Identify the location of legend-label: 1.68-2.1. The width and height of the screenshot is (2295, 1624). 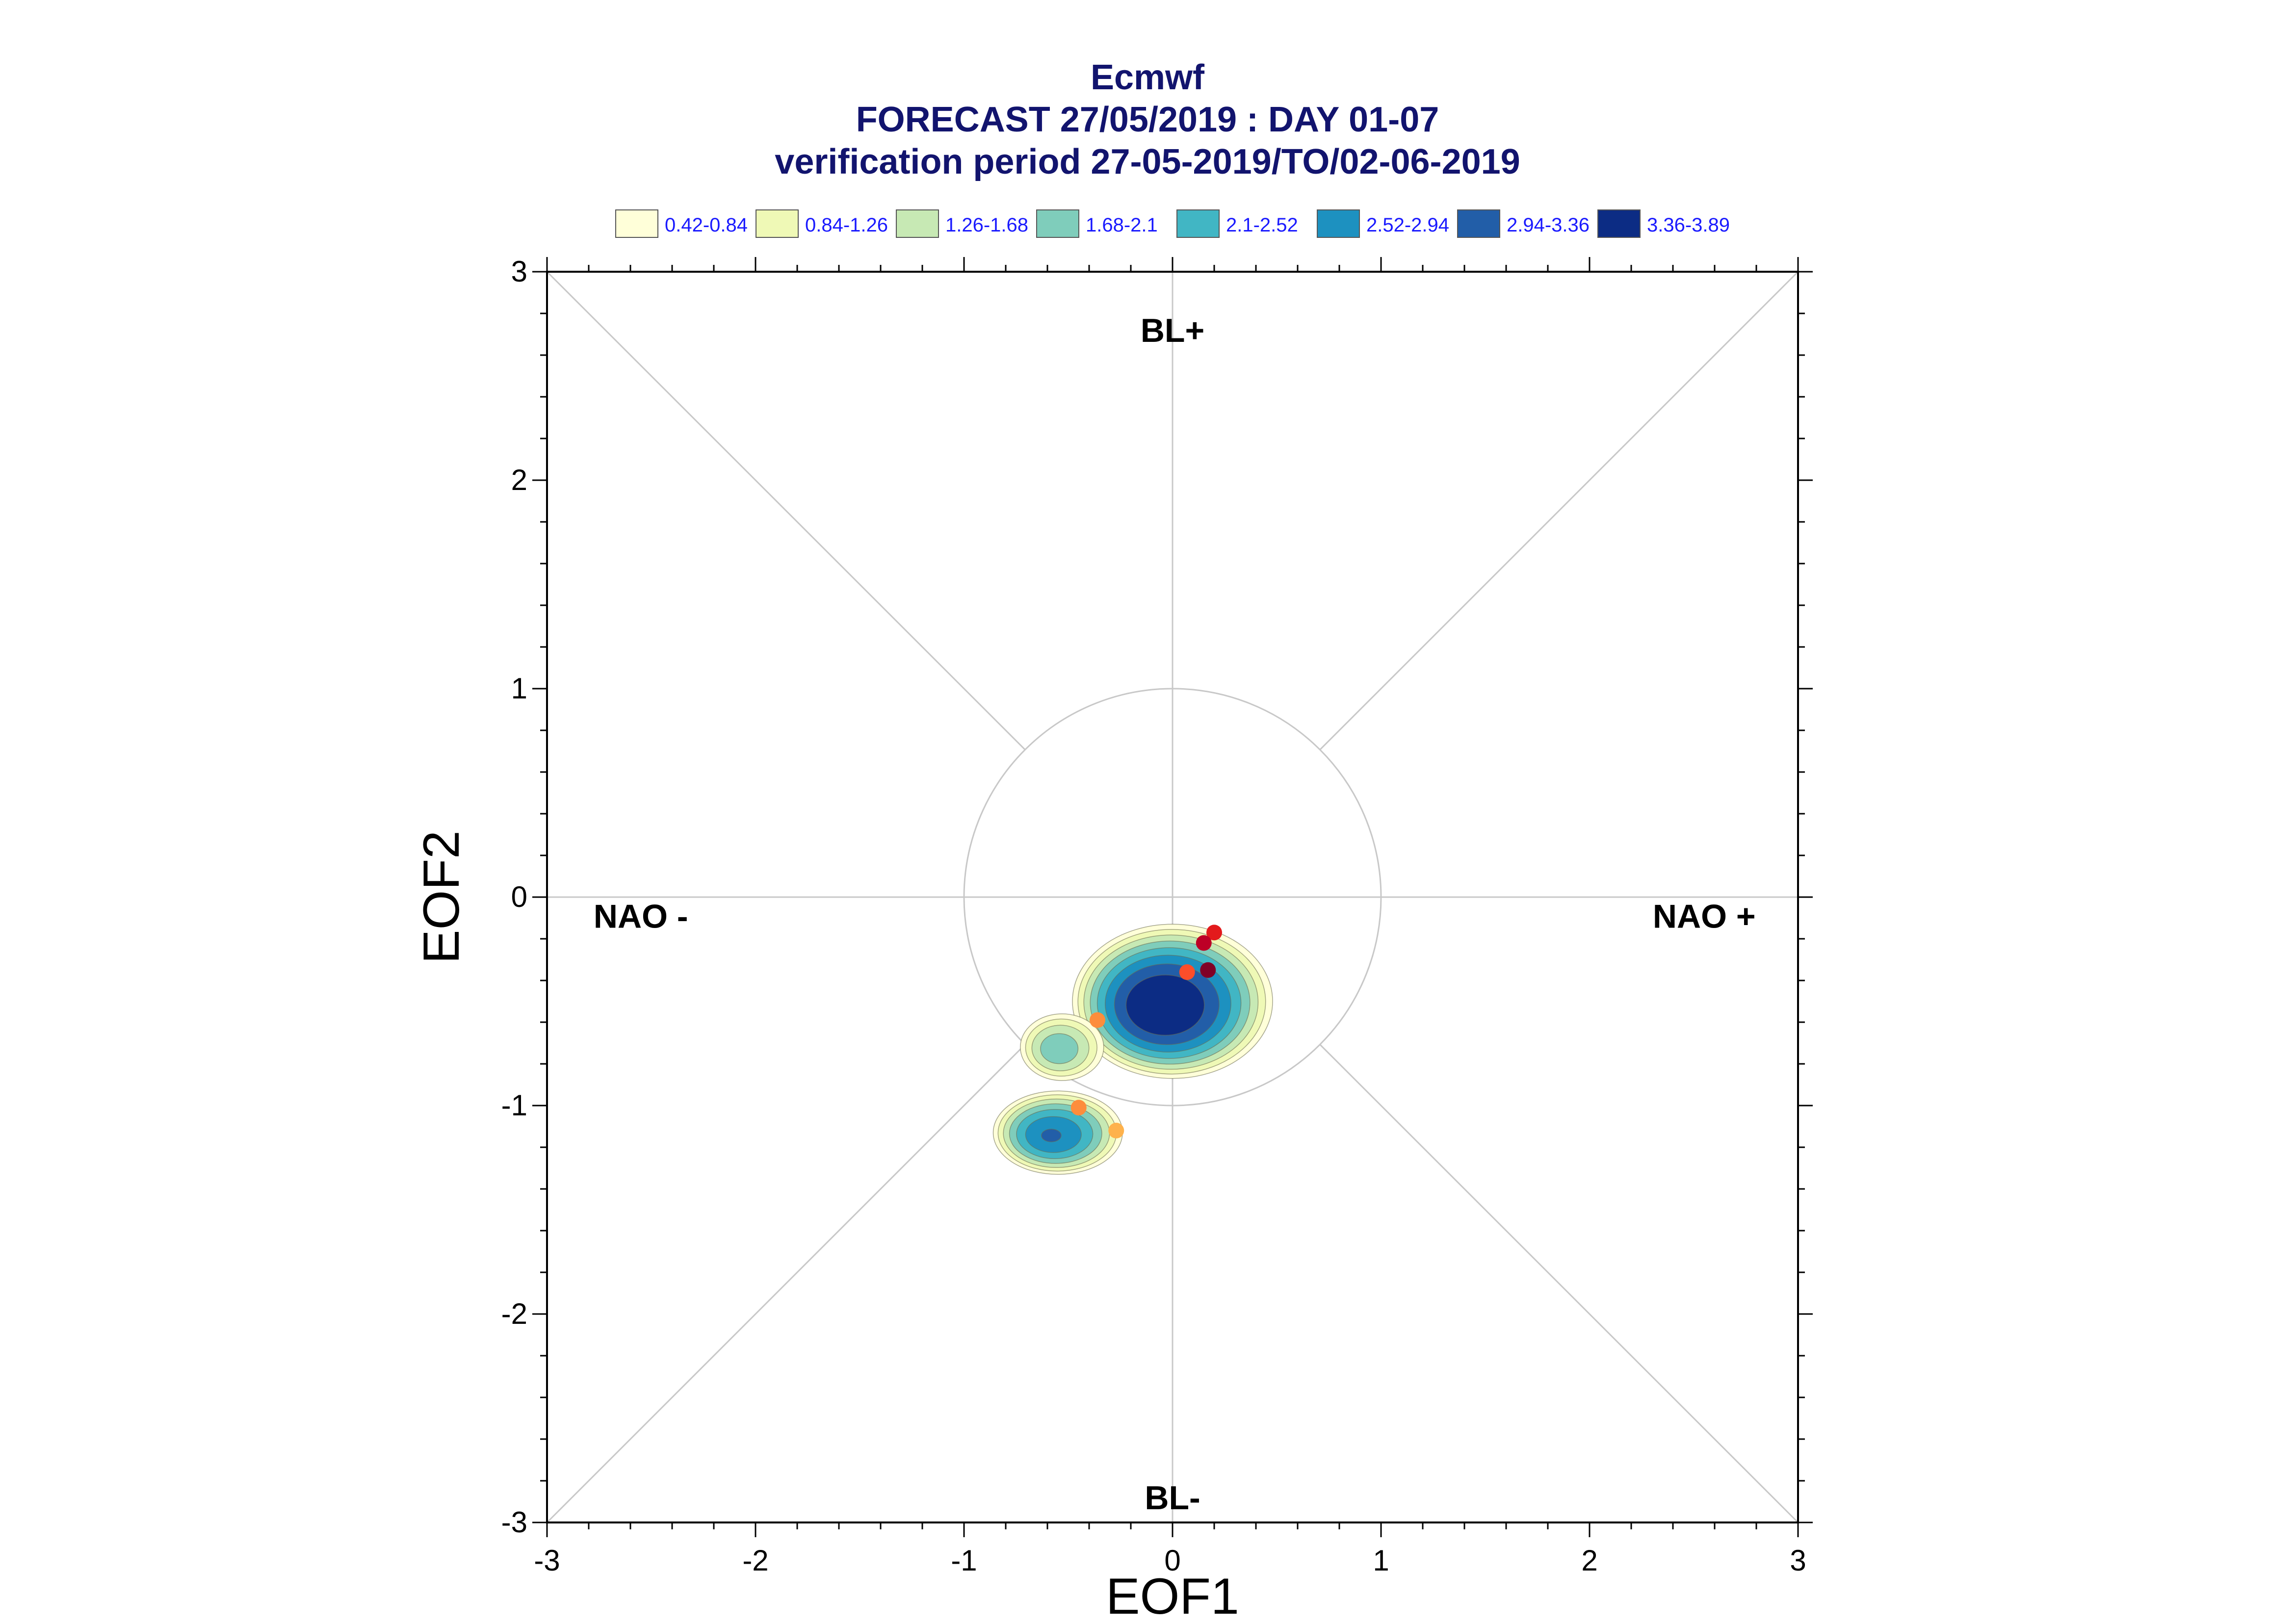
(1122, 225).